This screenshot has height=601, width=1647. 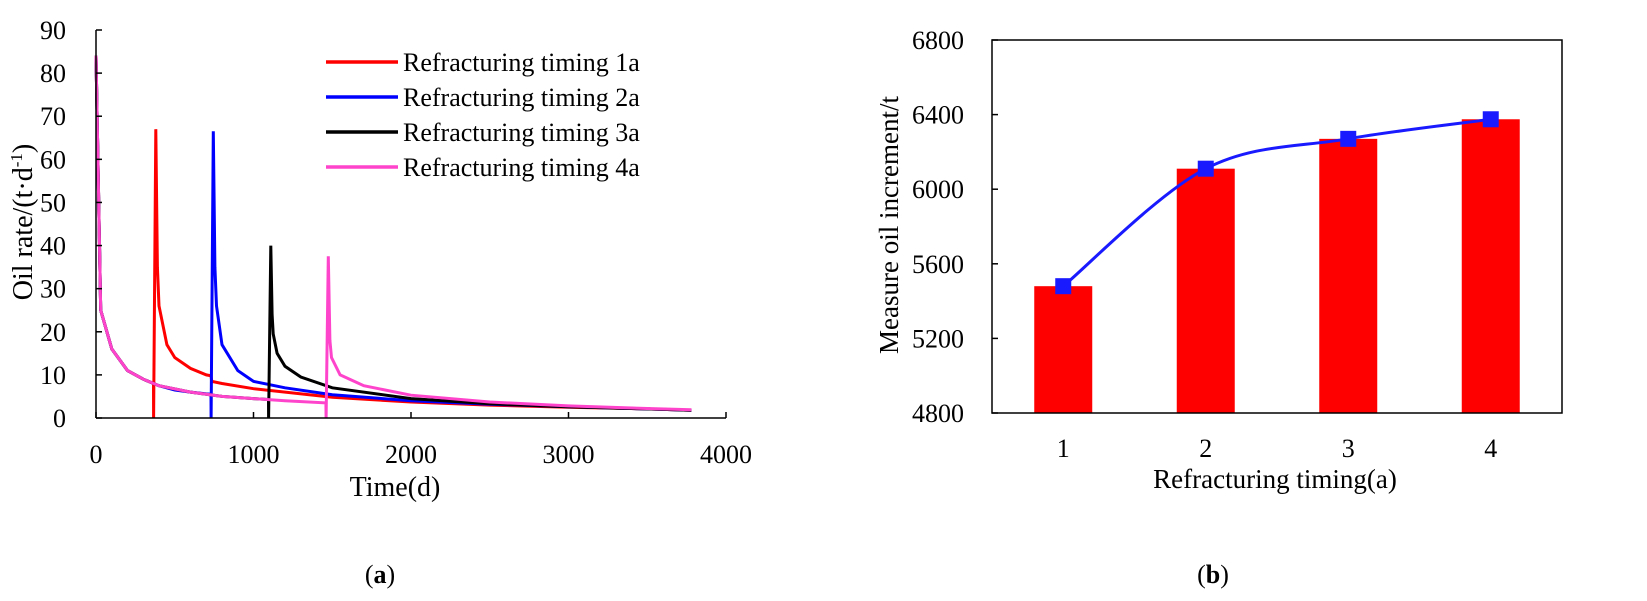 What do you see at coordinates (53, 289) in the screenshot?
I see `y-tick-label: 30` at bounding box center [53, 289].